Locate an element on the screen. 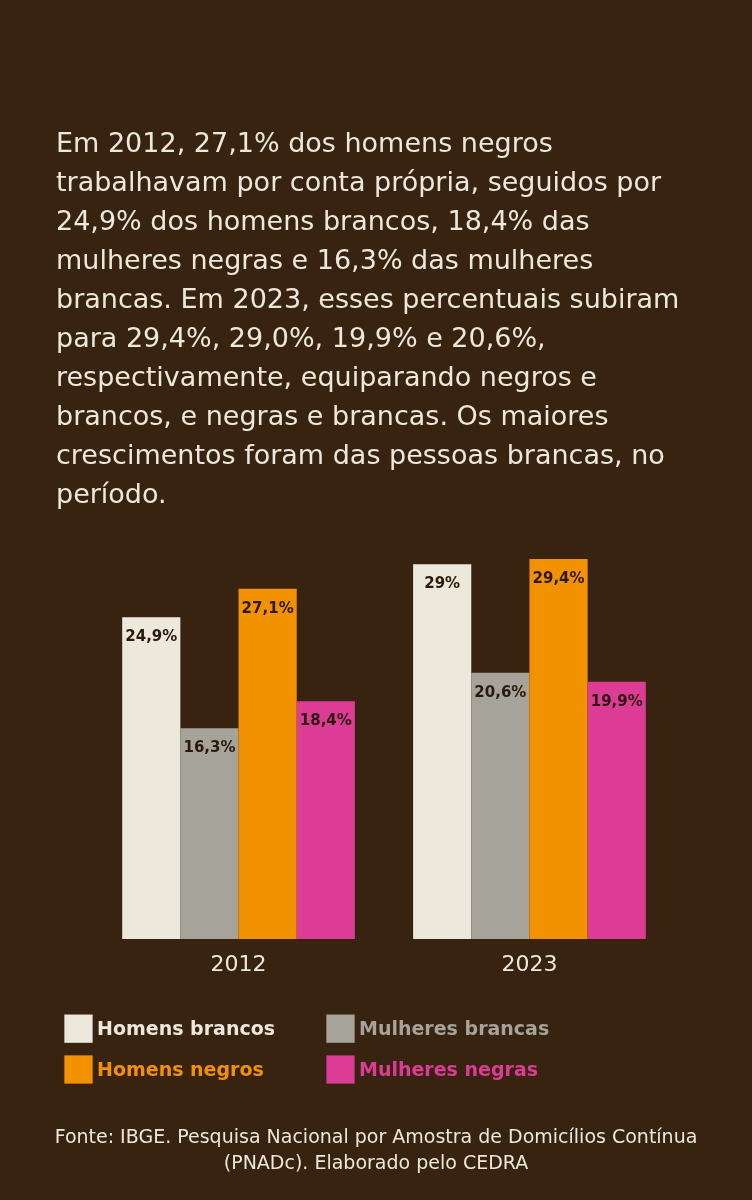 The width and height of the screenshot is (752, 1200). source-note: Fonte: IBGE. Pesquisa Nacional por Amostra de Domicílios Contínua (PNADc). Elaborado pelo CEDRA is located at coordinates (376, 1149).